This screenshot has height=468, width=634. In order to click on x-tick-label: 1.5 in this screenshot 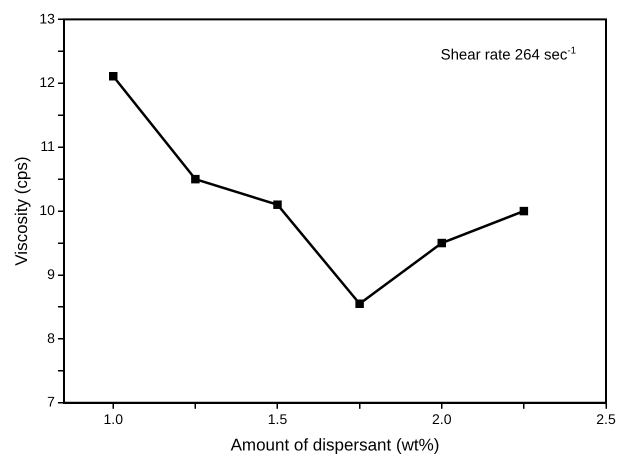, I will do `click(278, 419)`.